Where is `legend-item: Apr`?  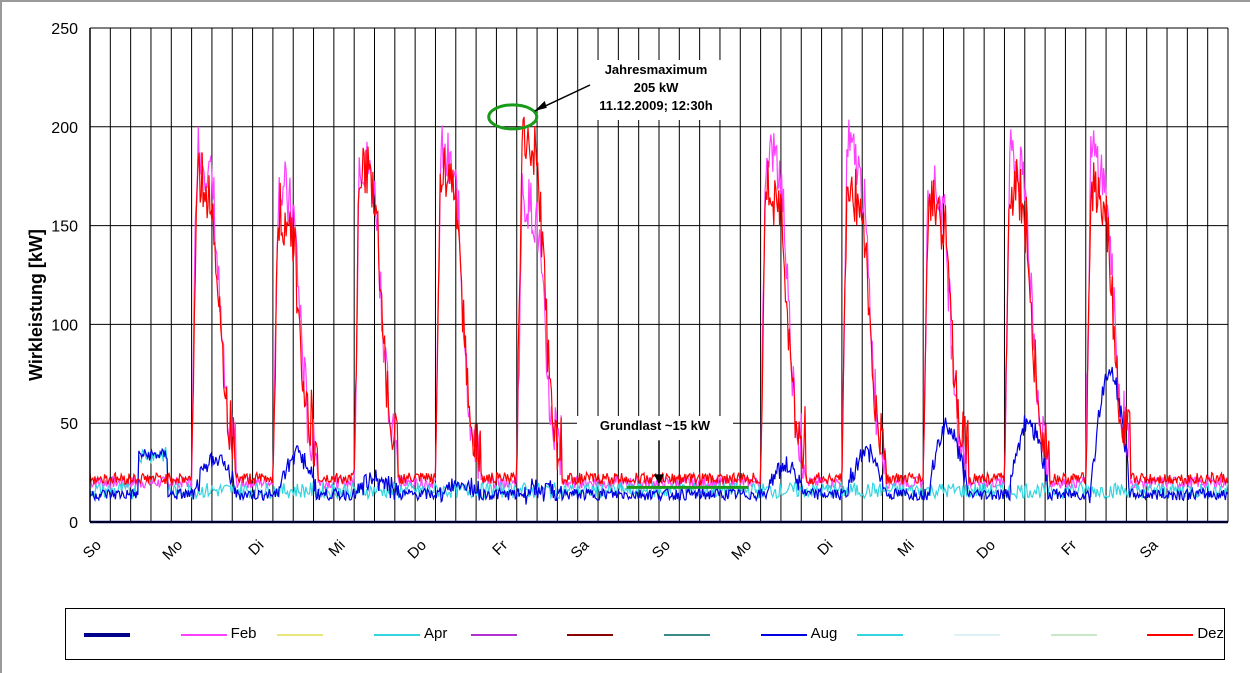 legend-item: Apr is located at coordinates (422, 635).